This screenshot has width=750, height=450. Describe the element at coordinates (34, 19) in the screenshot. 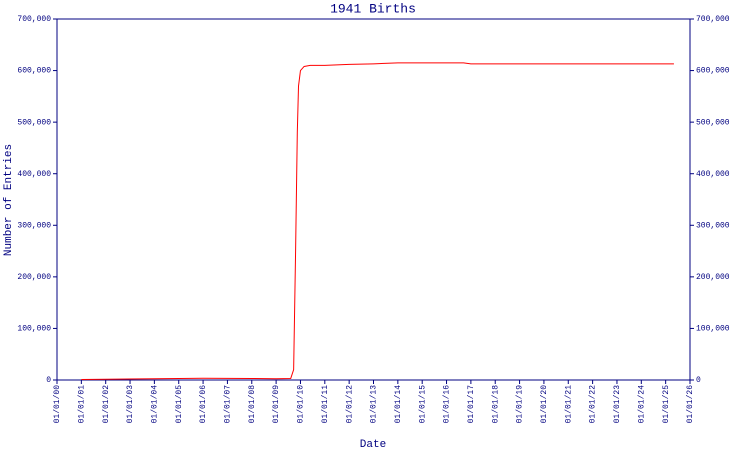

I see `y-tick-label: 700,000` at that location.